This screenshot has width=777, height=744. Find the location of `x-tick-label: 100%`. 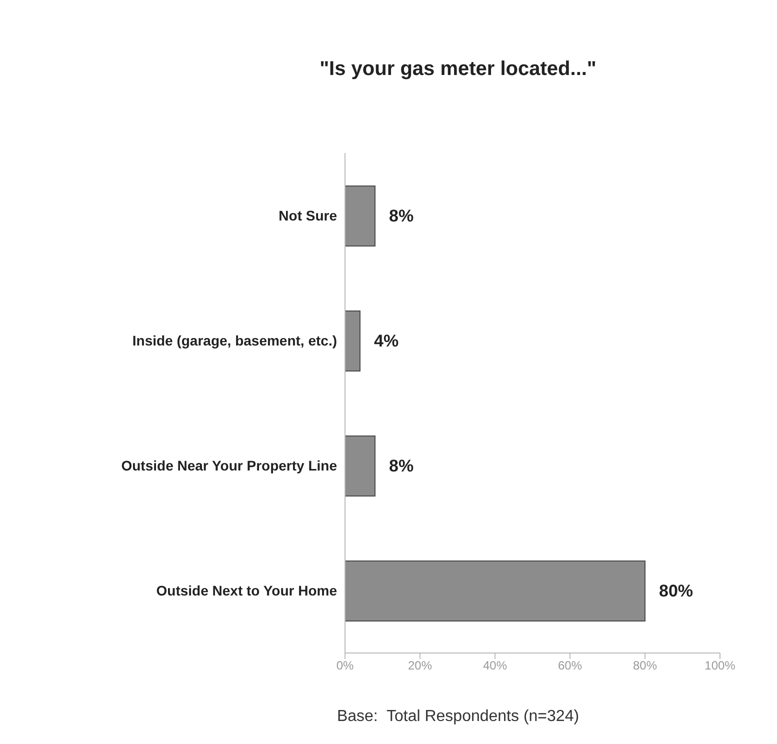

x-tick-label: 100% is located at coordinates (720, 665).